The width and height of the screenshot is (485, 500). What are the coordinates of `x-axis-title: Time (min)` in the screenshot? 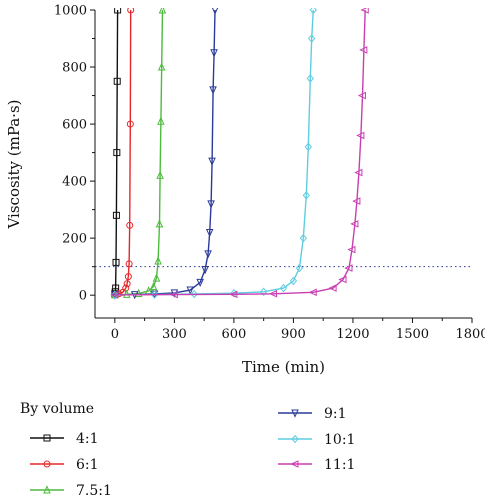 It's located at (283, 367).